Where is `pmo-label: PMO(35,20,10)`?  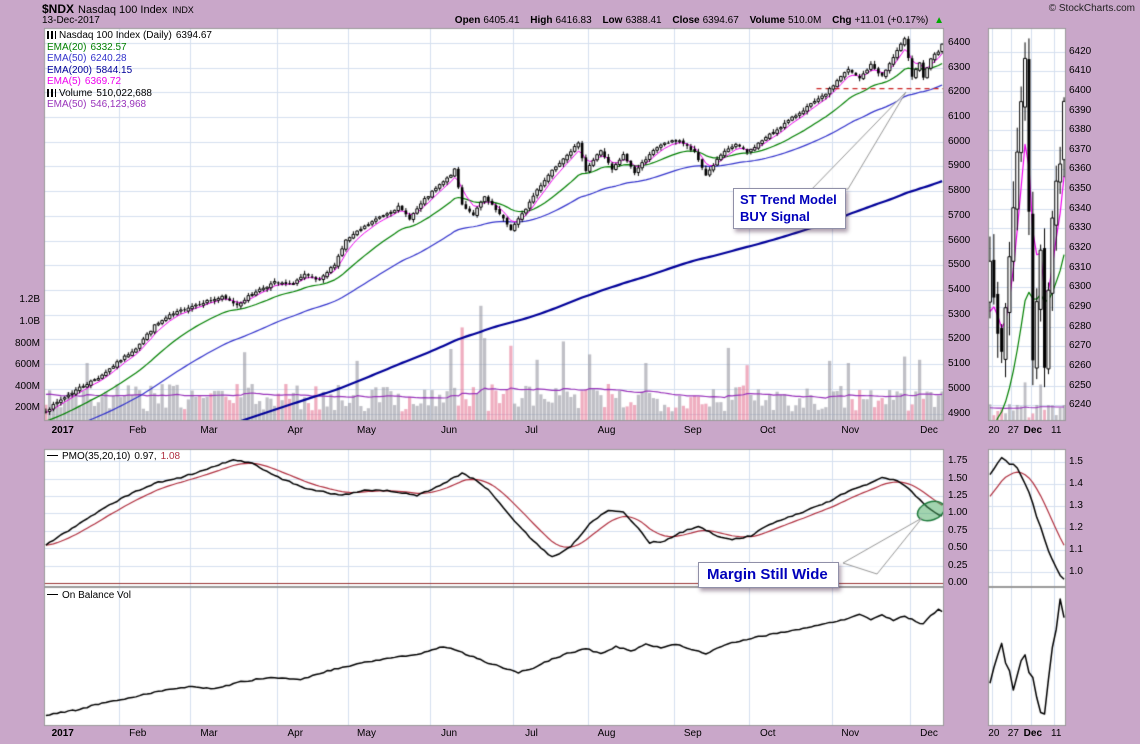 pmo-label: PMO(35,20,10) is located at coordinates (96, 456).